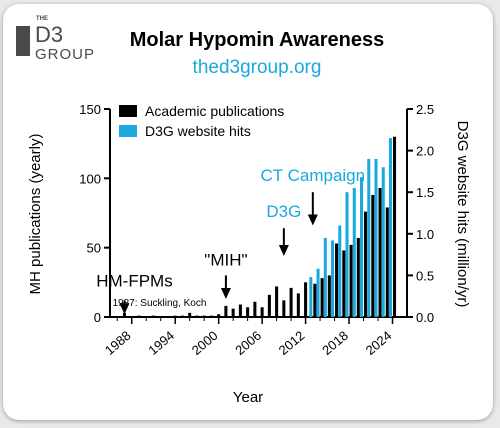 The image size is (500, 428). I want to click on y-tick-label: 100, so click(90, 178).